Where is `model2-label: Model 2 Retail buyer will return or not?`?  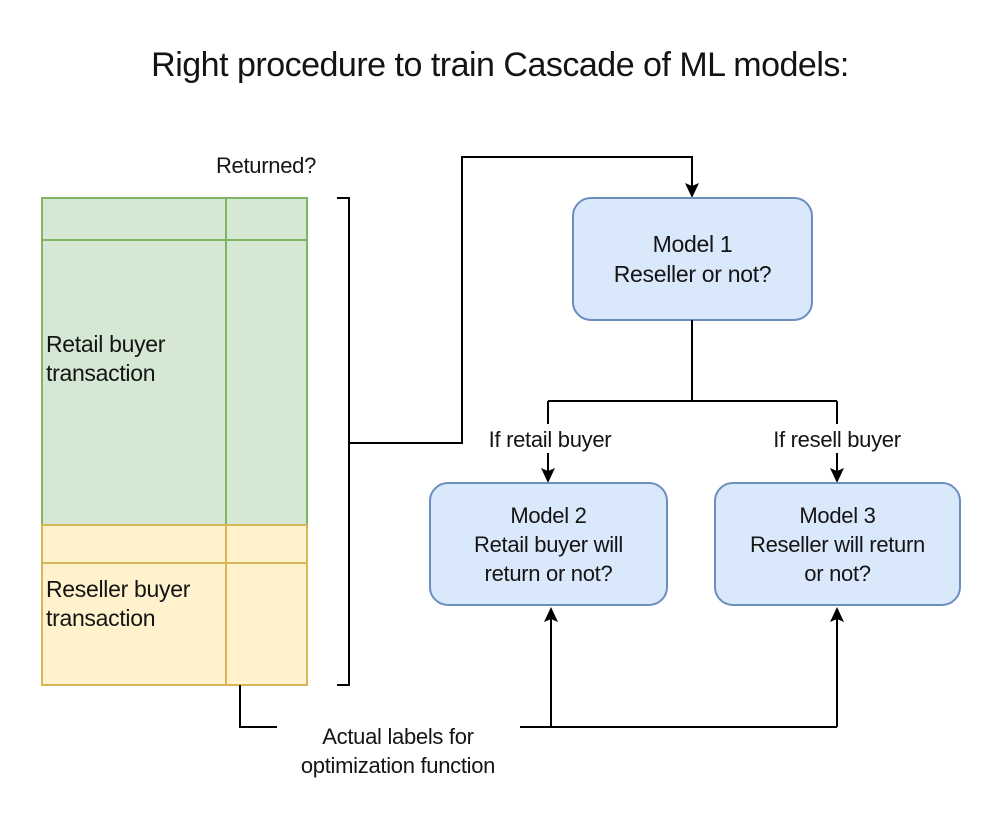
model2-label: Model 2 Retail buyer will return or not? is located at coordinates (548, 544).